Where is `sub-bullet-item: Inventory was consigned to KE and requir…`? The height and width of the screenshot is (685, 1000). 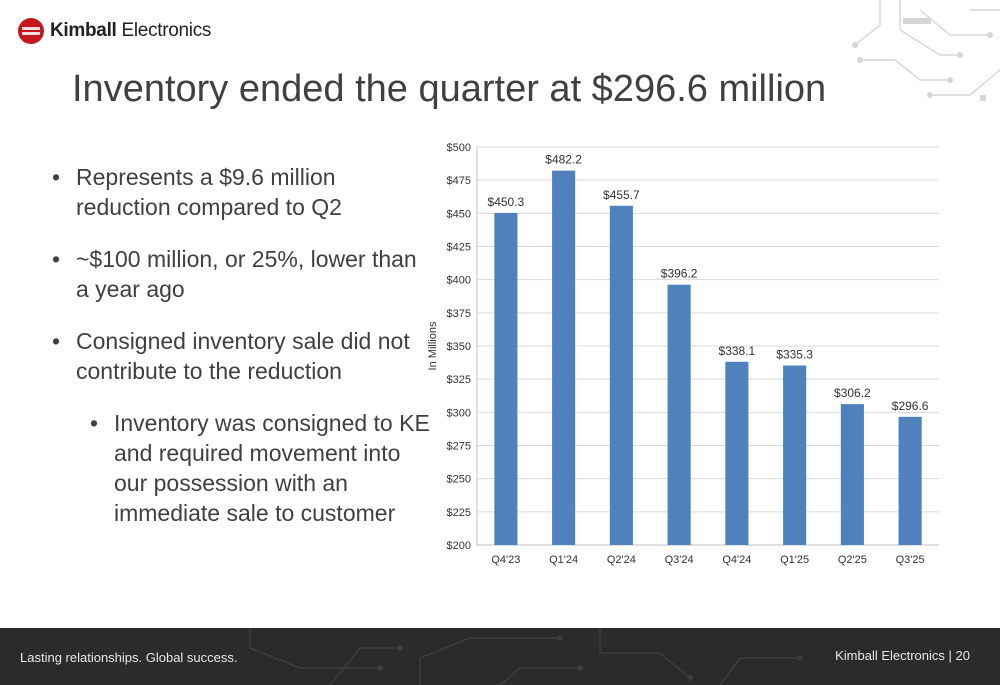 sub-bullet-item: Inventory was consigned to KE and requir… is located at coordinates (261, 468).